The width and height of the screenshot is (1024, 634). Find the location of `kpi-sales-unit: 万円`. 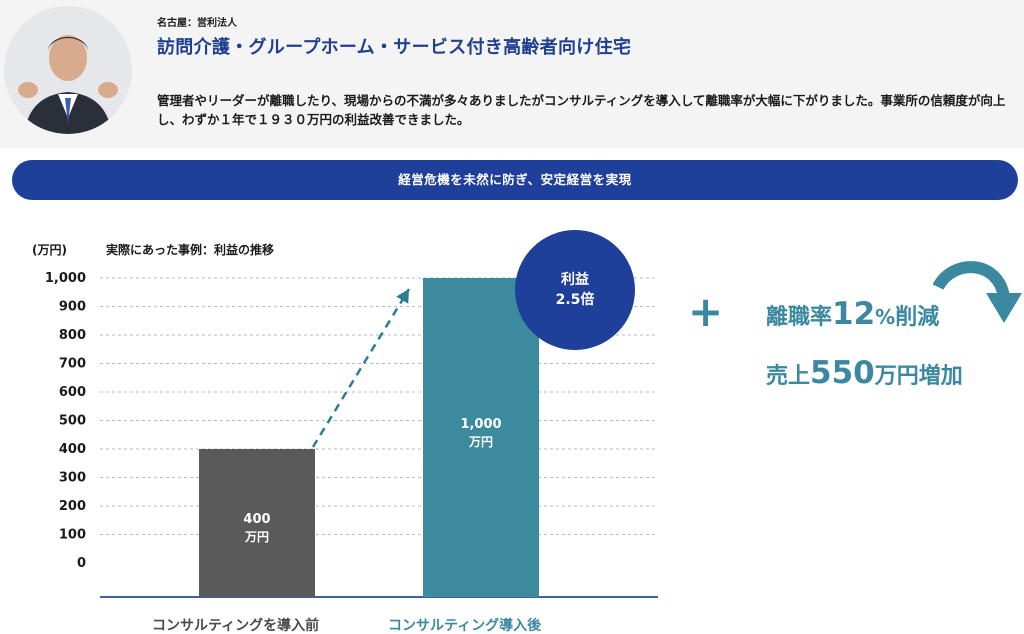

kpi-sales-unit: 万円 is located at coordinates (896, 376).